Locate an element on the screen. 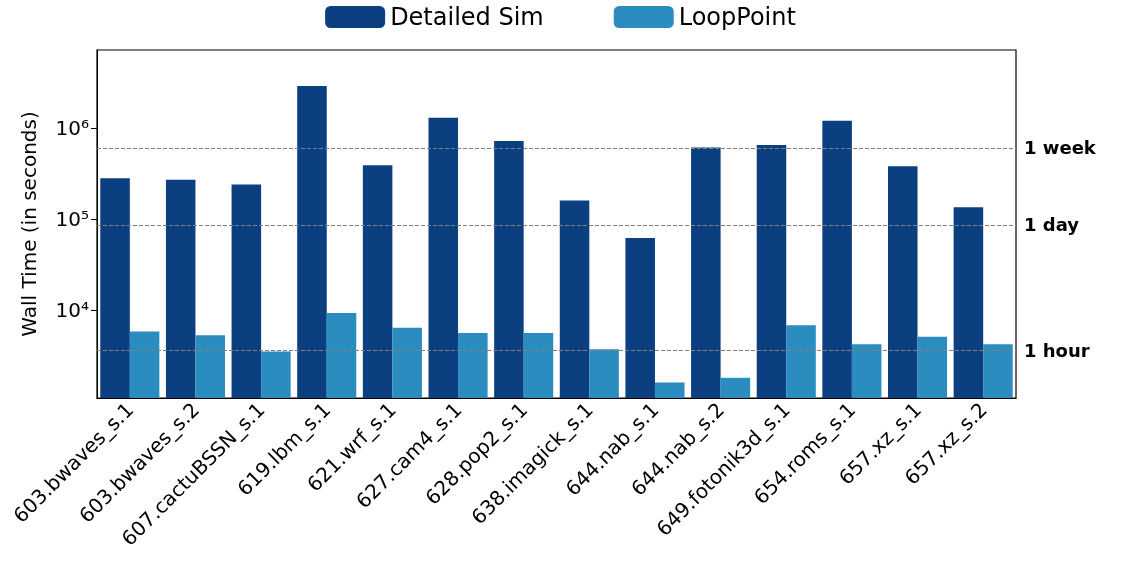 The height and width of the screenshot is (582, 1121). legend-label: LoopPoint is located at coordinates (737, 17).